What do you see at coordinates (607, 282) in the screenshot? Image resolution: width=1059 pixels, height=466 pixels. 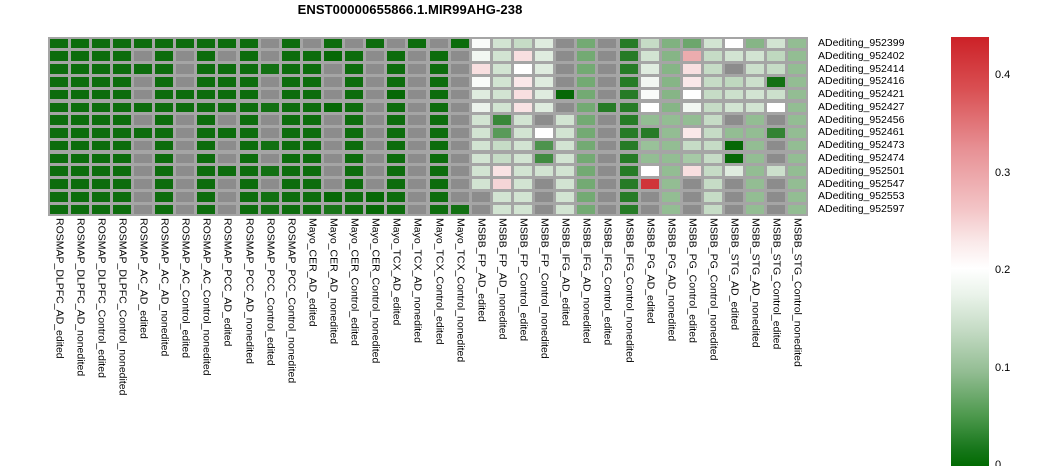 I see `column-label: MSBB_IFG_Control_edited` at bounding box center [607, 282].